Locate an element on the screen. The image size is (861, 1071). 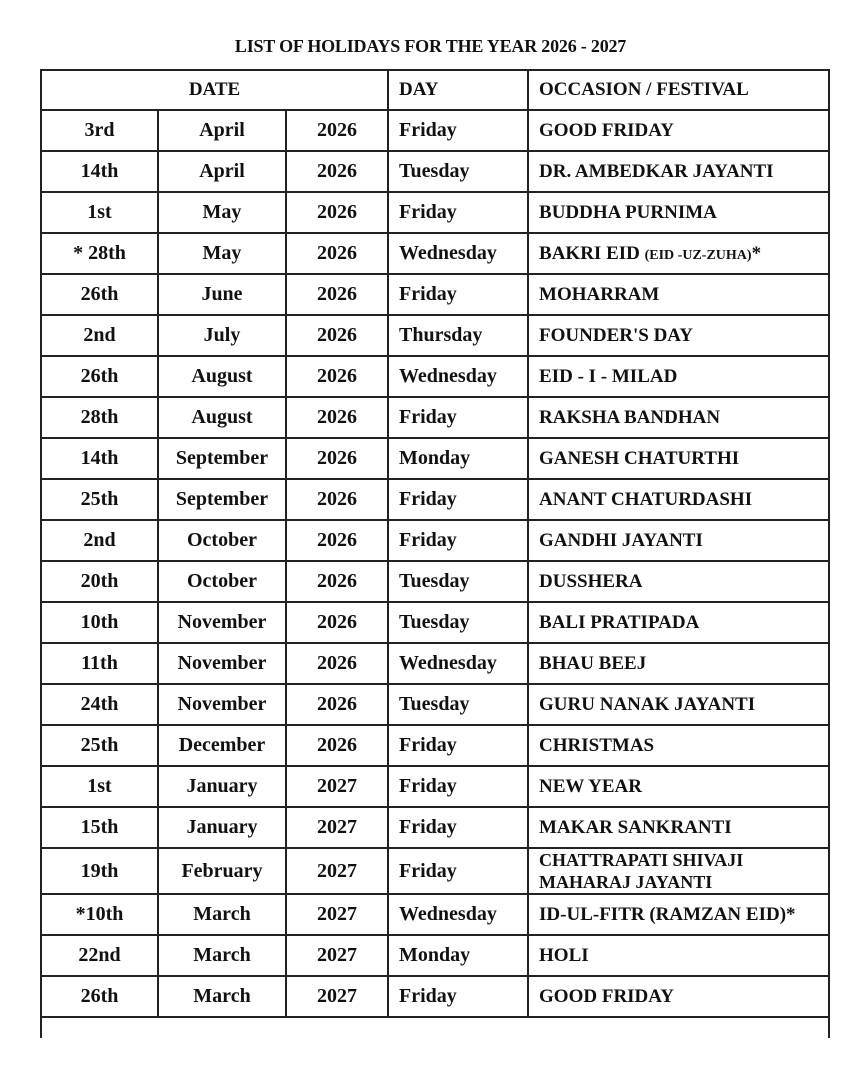
table-row: 14th April 2026 Tuesday DR. AMBEDKAR JAYANTI is located at coordinates (435, 171).